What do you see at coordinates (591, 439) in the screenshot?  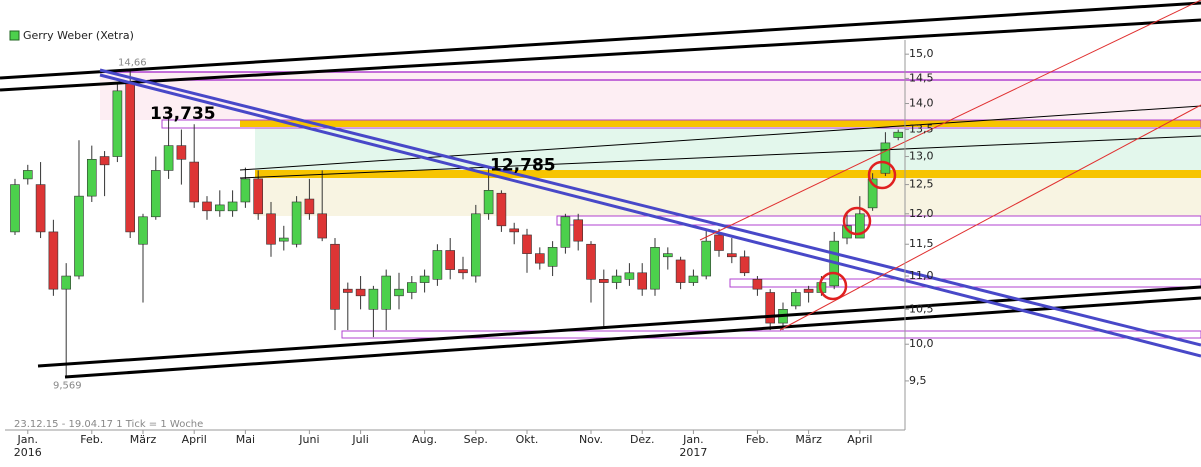 I see `x-tick-label: Nov.` at bounding box center [591, 439].